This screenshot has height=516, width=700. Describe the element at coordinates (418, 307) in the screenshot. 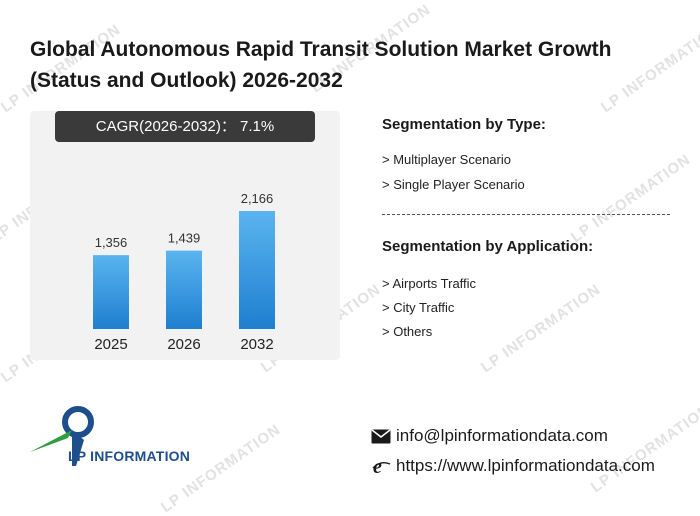

I see `application-item: > City Traffic` at that location.